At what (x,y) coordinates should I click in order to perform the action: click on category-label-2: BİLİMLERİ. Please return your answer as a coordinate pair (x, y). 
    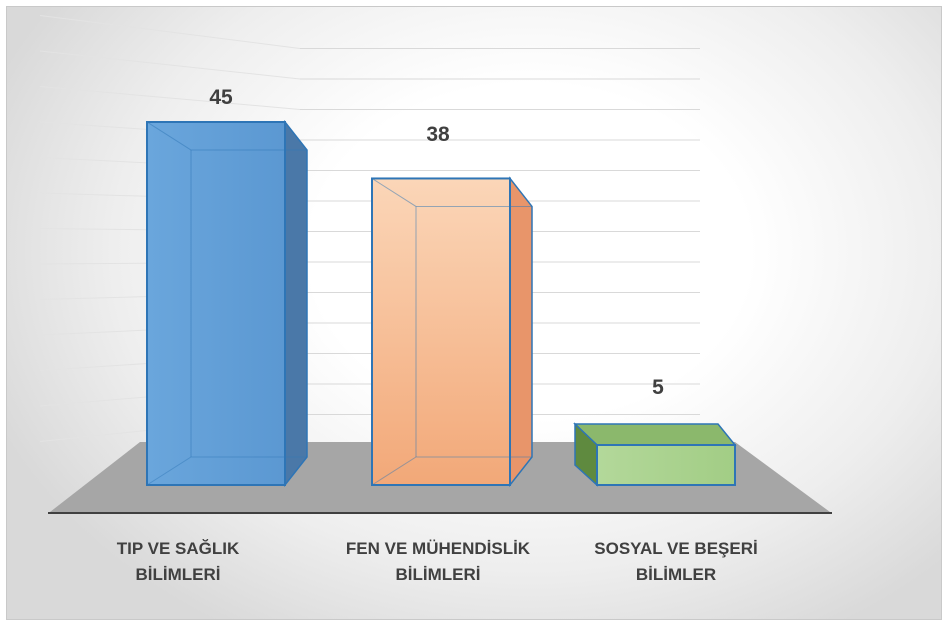
    Looking at the image, I should click on (438, 574).